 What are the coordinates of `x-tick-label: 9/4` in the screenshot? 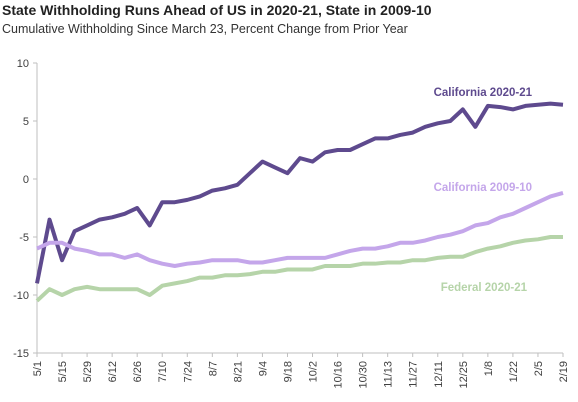 It's located at (263, 368).